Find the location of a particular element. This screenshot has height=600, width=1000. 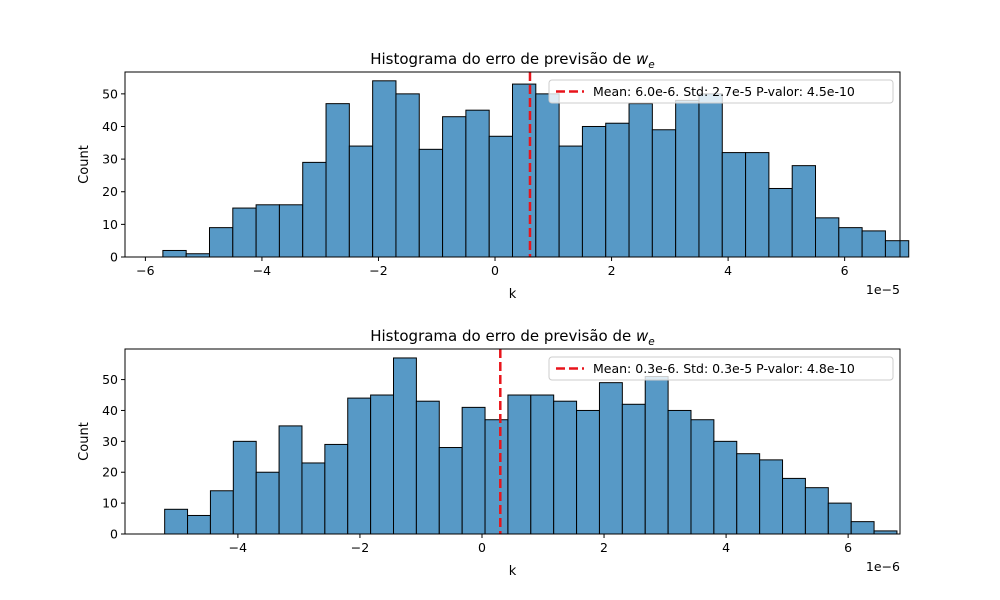

y-tick-label: 0 is located at coordinates (114, 534).